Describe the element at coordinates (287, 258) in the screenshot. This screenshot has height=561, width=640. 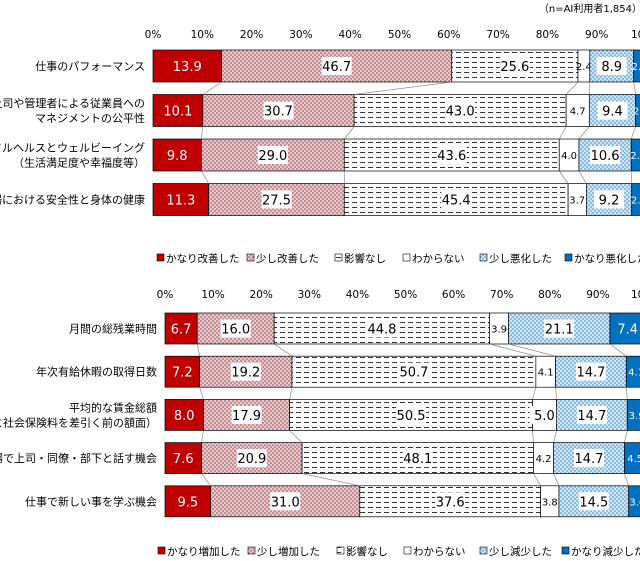
I see `legend-label: 少し改善した` at that location.